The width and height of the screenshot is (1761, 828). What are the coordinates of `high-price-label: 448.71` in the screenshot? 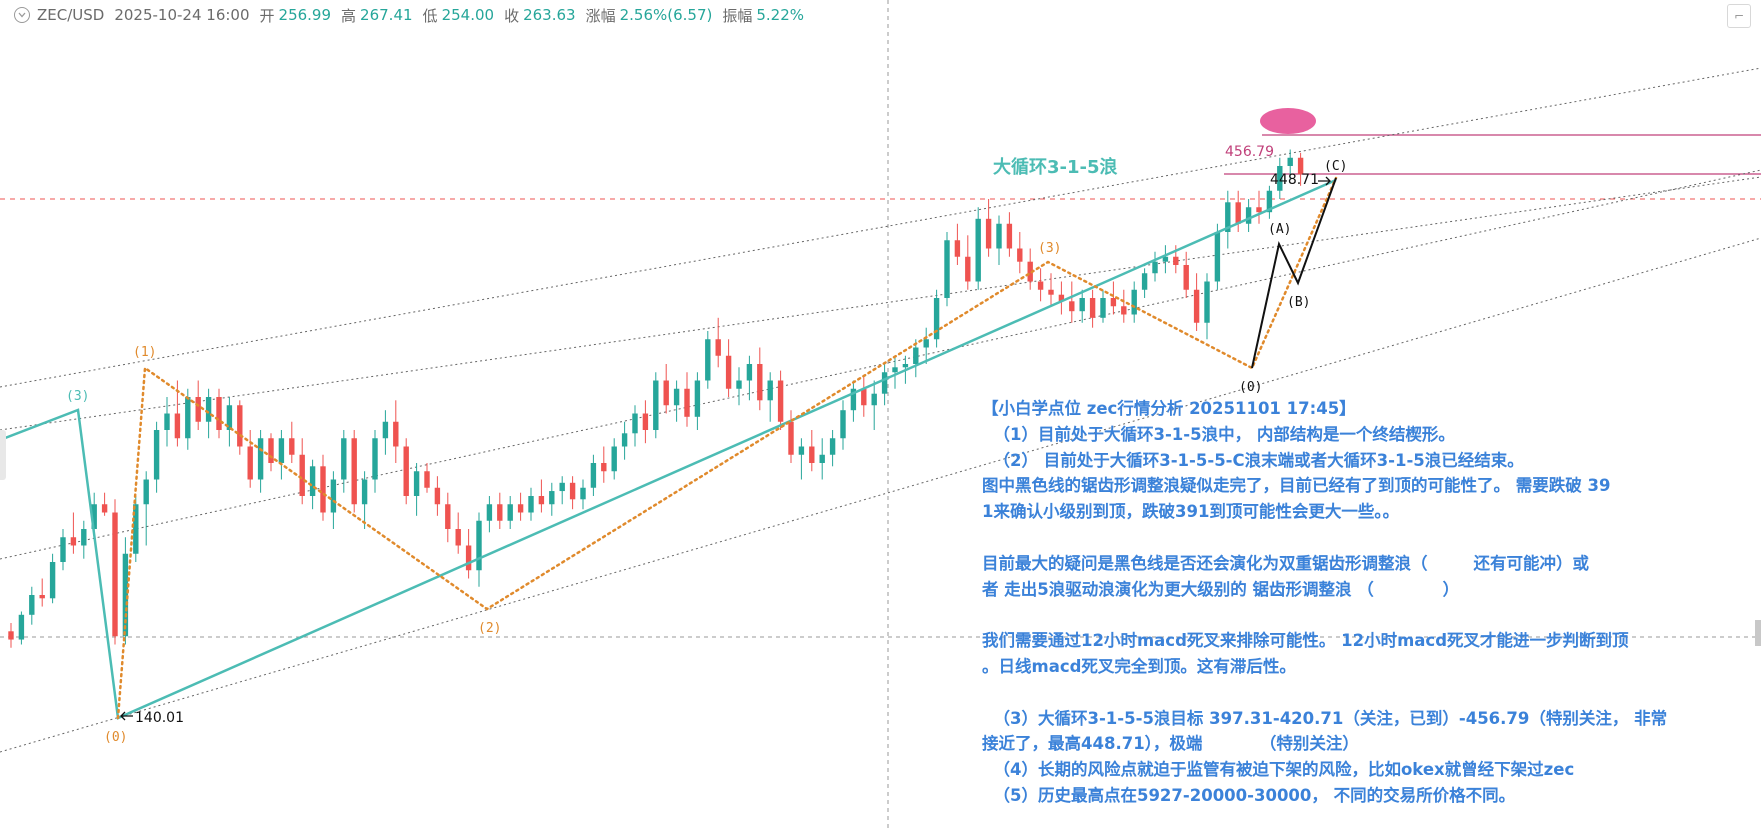 It's located at (1294, 180).